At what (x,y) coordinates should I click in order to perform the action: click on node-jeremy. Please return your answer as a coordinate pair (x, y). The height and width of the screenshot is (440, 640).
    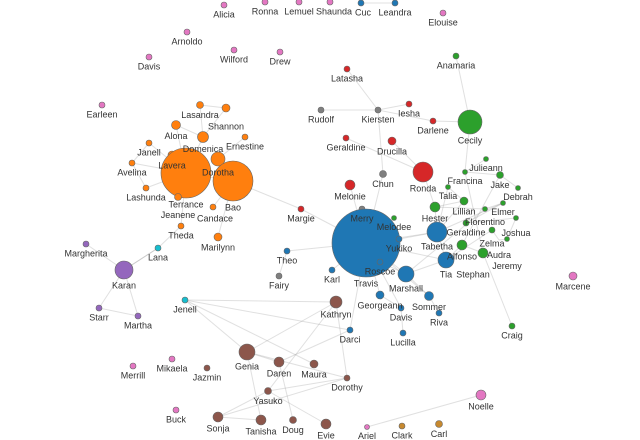
    Looking at the image, I should click on (507, 239).